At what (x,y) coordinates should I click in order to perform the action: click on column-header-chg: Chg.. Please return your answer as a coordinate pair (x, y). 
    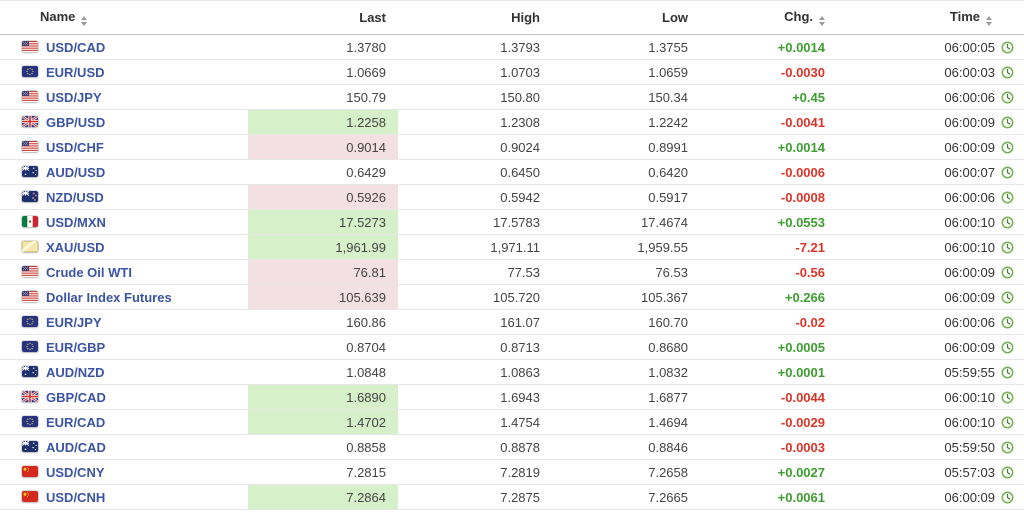
    Looking at the image, I should click on (768, 17).